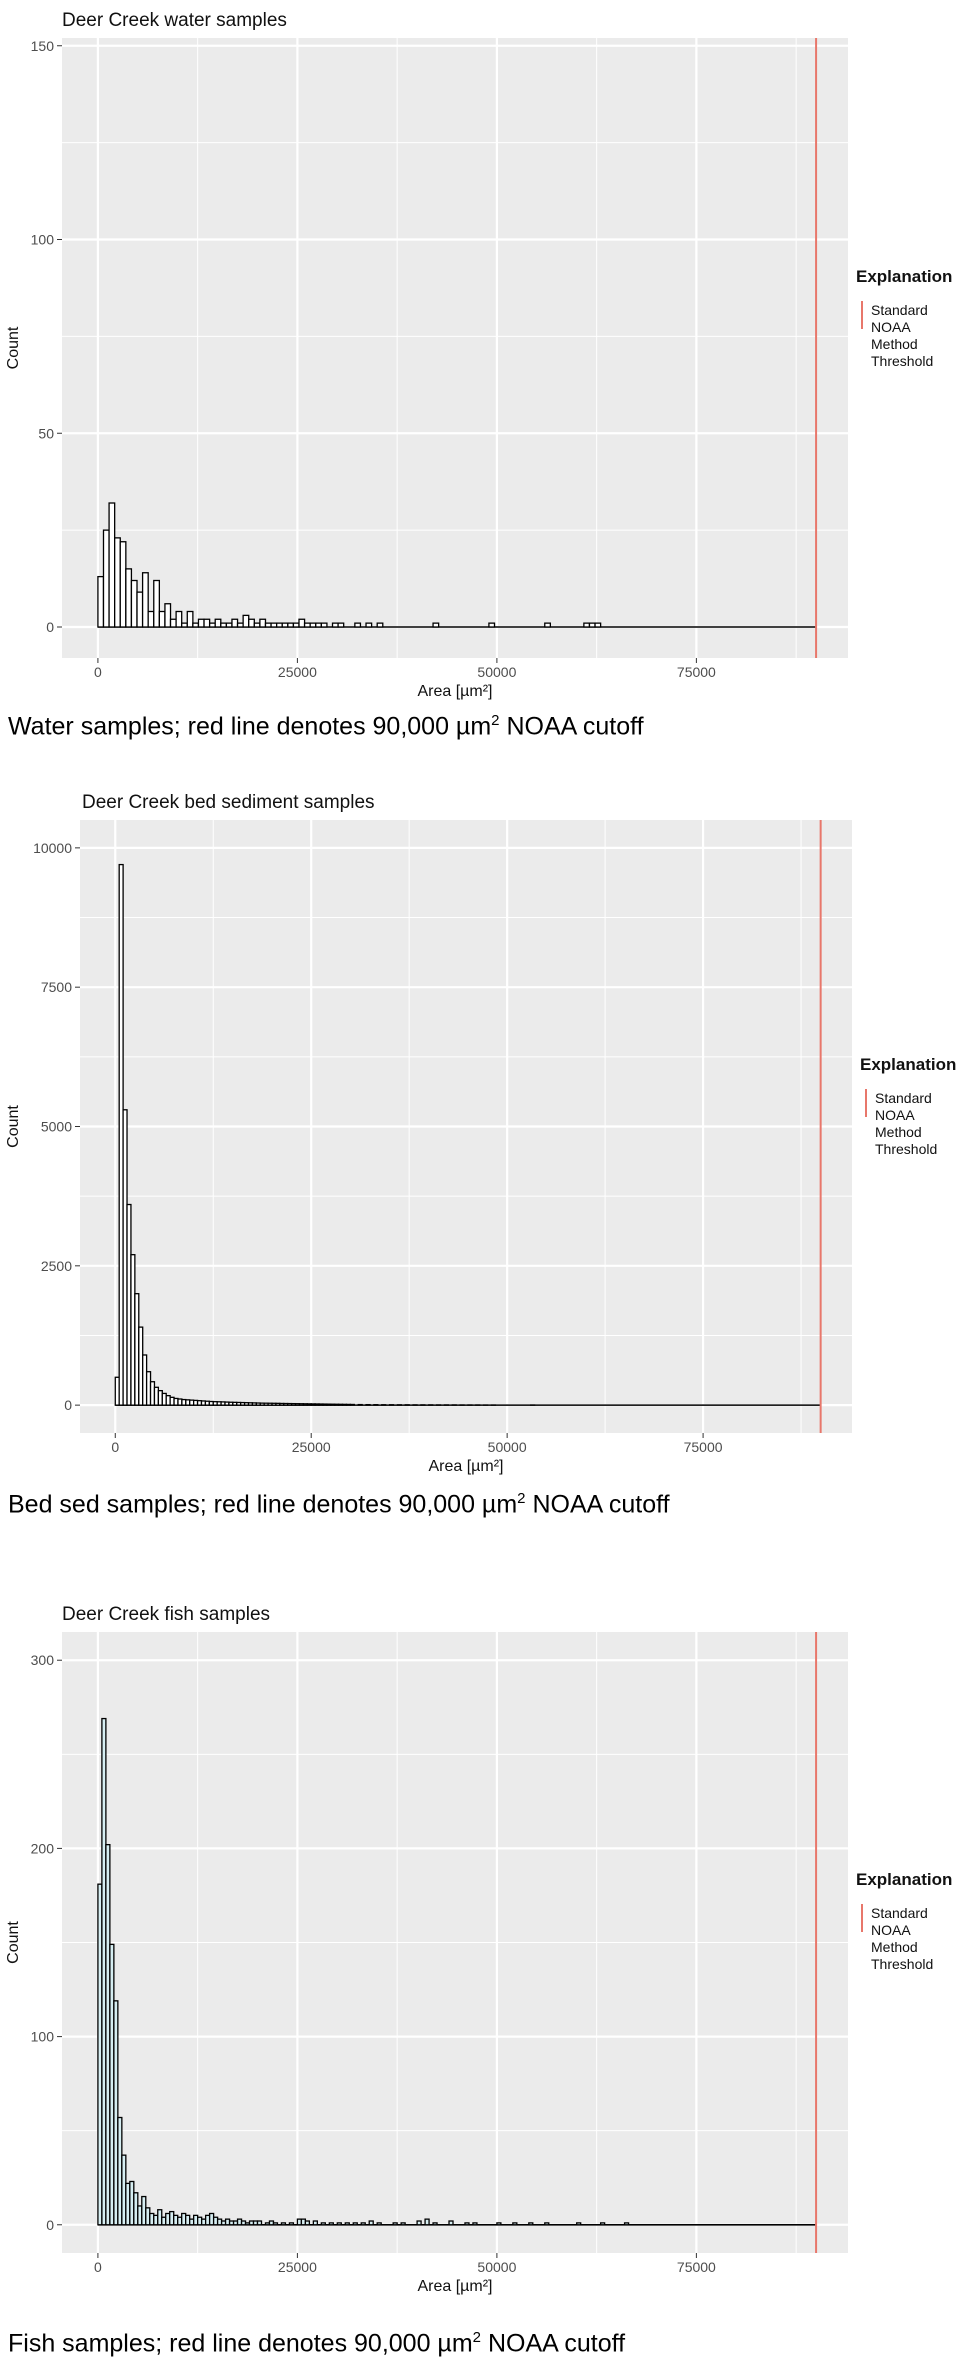 The image size is (975, 2372). I want to click on chart-title: Deer Creek fish samples, so click(166, 1614).